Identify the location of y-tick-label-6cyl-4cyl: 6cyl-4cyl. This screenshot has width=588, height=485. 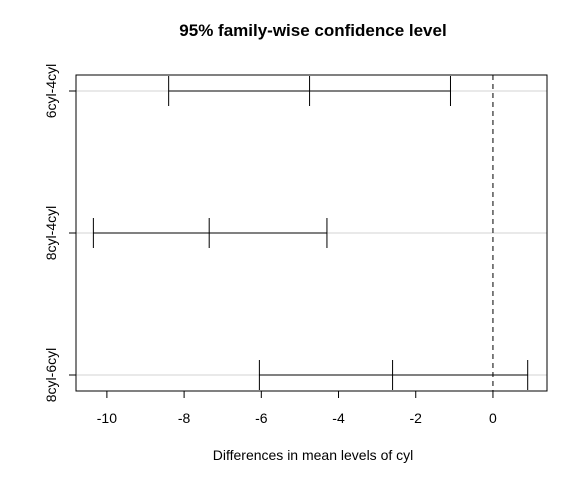
(51, 91).